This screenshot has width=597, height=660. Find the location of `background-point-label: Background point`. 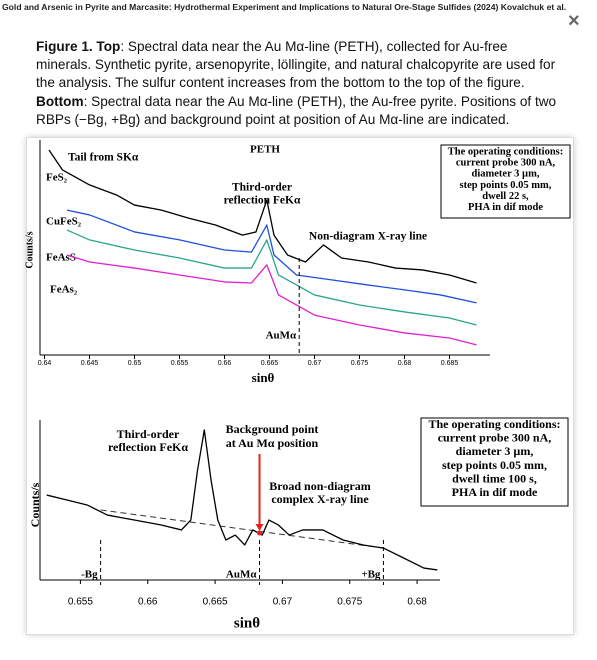

background-point-label: Background point is located at coordinates (272, 429).